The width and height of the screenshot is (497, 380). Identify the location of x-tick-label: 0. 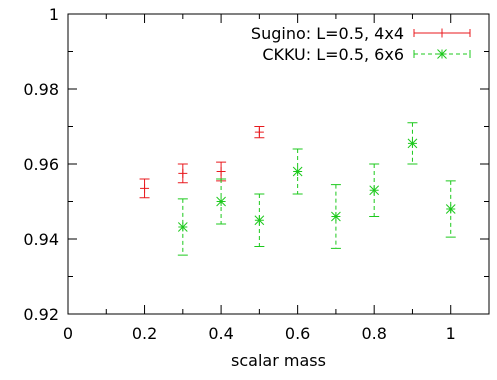
(68, 333).